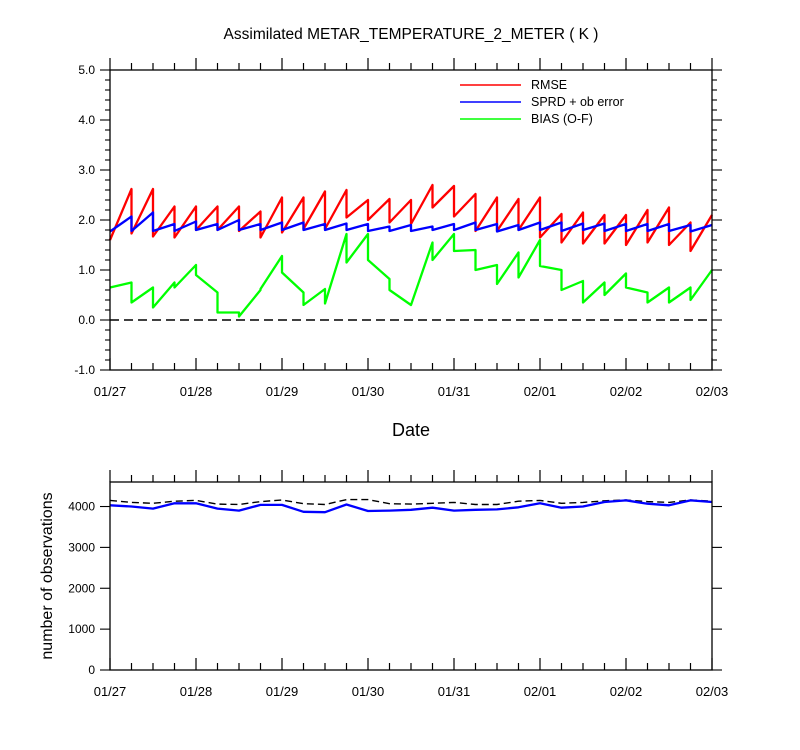 The height and width of the screenshot is (750, 800). Describe the element at coordinates (81, 547) in the screenshot. I see `y-tick-label: 3000` at that location.